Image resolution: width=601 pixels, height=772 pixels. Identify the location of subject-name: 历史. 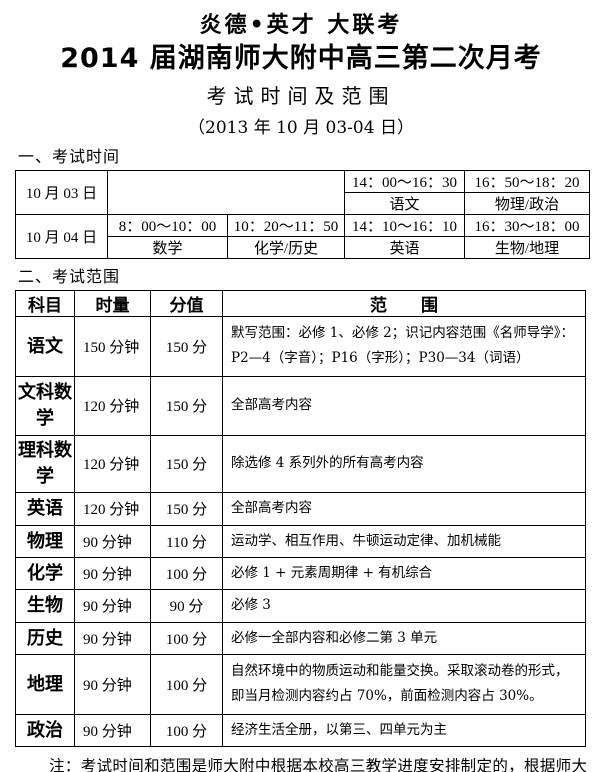
(45, 638).